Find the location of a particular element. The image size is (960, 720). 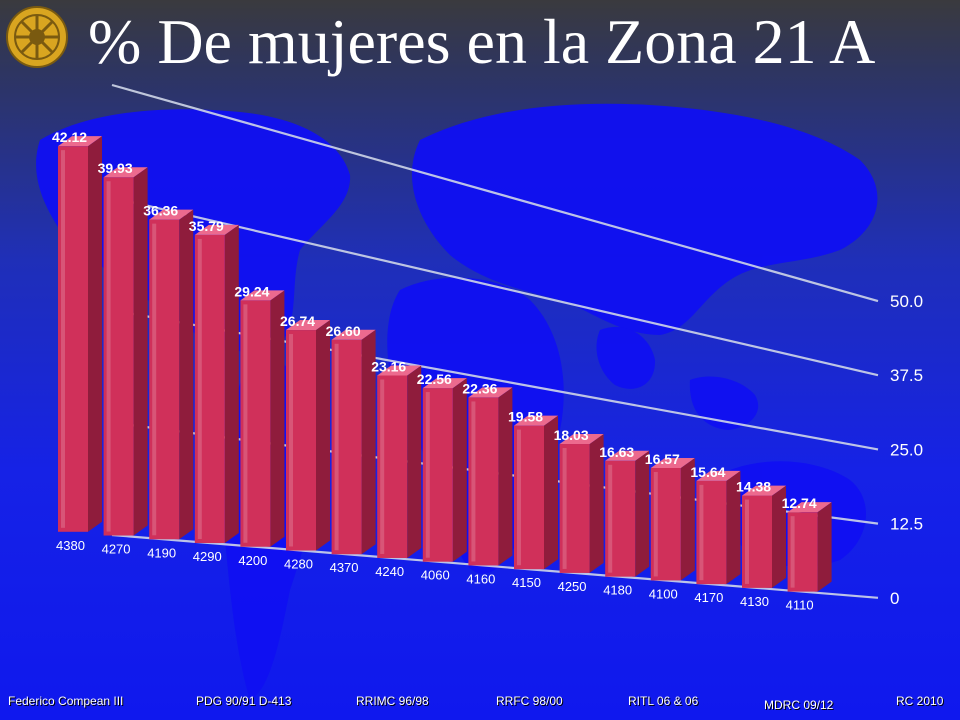

y-tick-label: 0 is located at coordinates (894, 598).